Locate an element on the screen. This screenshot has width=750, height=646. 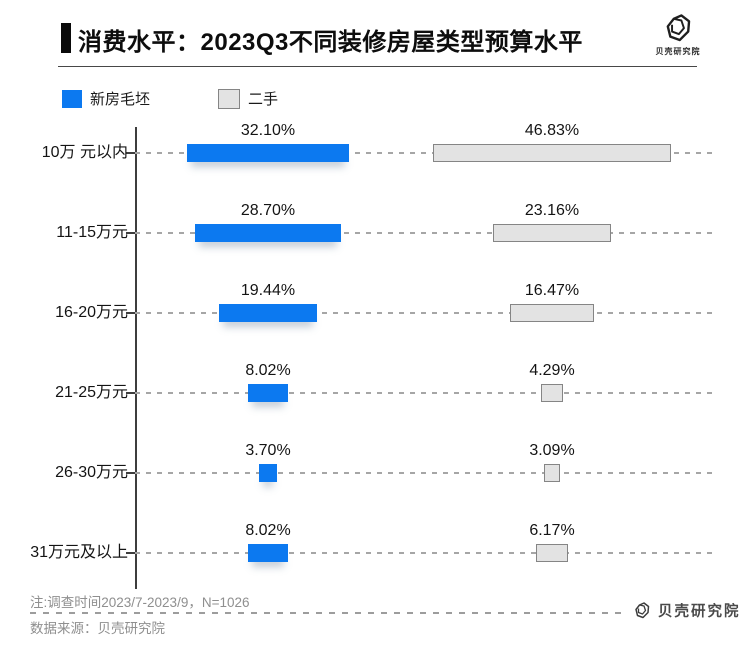
y-axis-line is located at coordinates (136, 358).